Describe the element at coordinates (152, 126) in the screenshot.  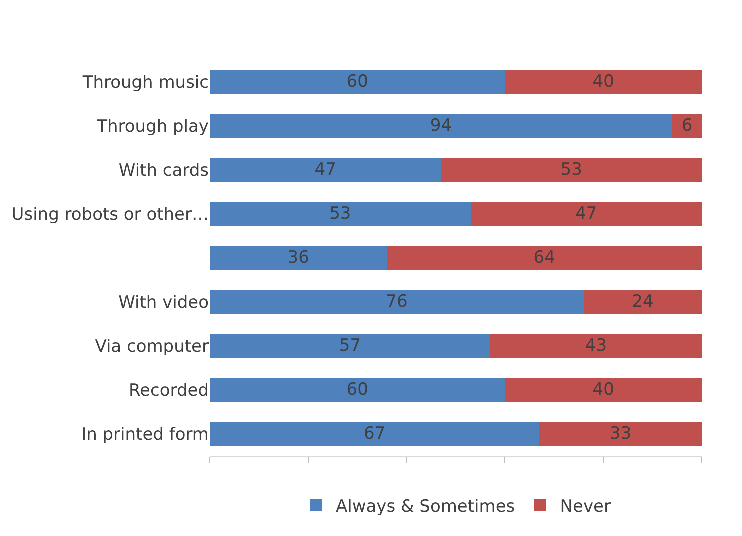
I see `y-tick-label: Through play` at that location.